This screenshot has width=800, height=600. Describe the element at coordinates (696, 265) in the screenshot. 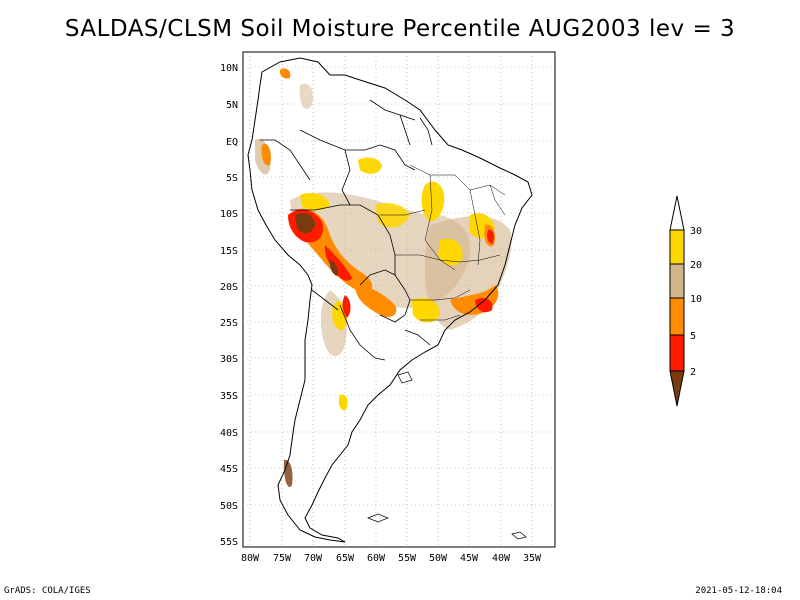

I see `legend-tick-label: 20` at that location.